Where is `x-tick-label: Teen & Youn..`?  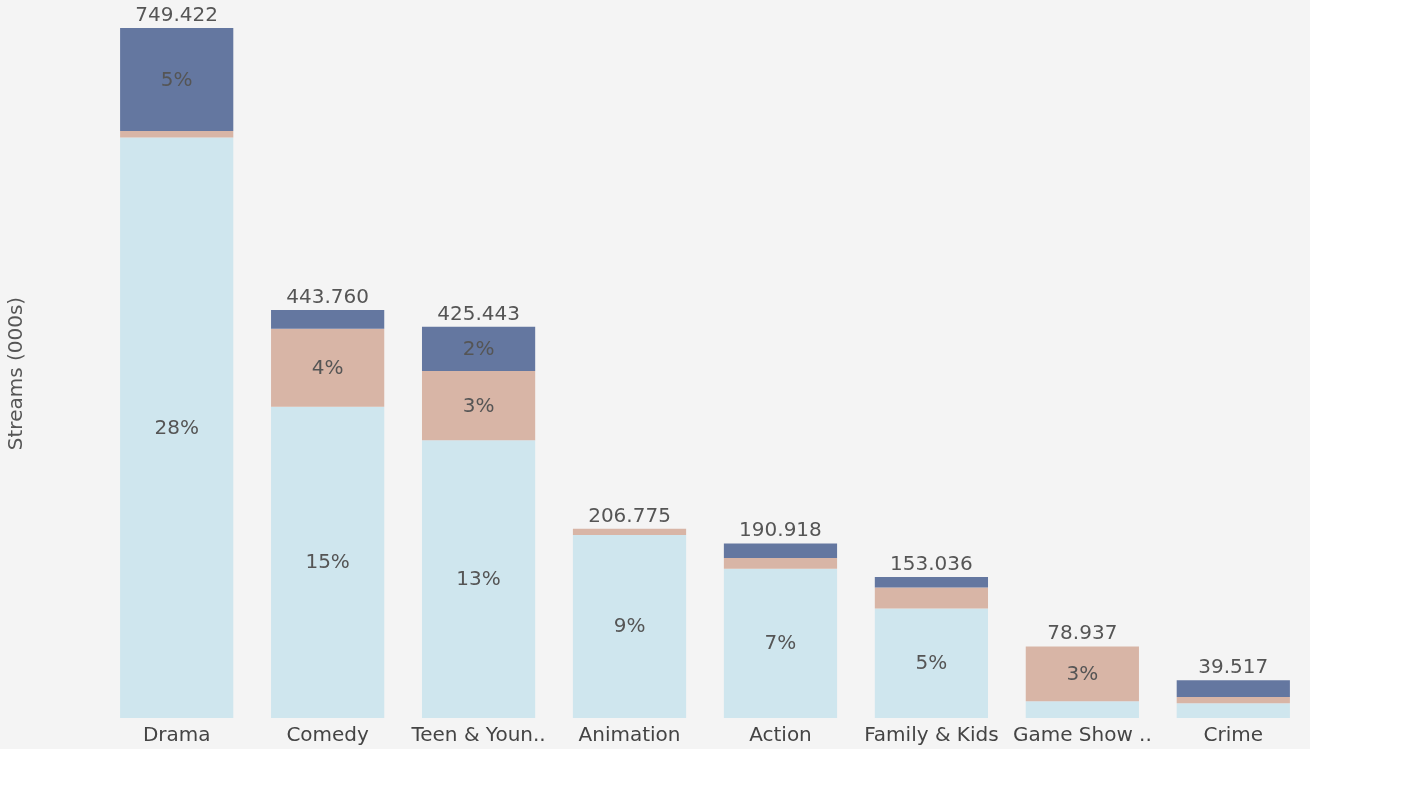 x-tick-label: Teen & Youn.. is located at coordinates (478, 733).